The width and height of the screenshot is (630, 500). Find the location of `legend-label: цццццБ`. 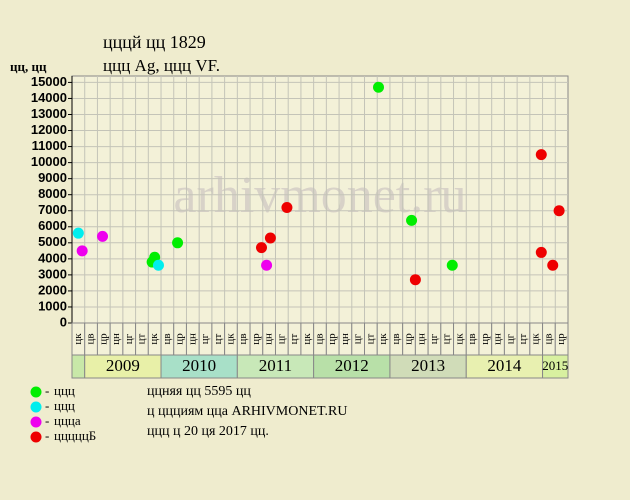

legend-label: цццццБ is located at coordinates (75, 435).